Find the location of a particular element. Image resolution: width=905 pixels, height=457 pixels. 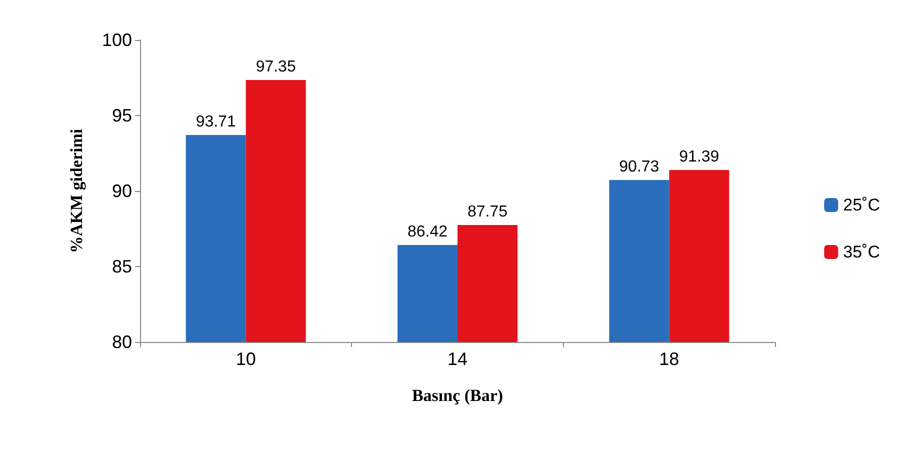

data-label: 93.71 is located at coordinates (216, 121).